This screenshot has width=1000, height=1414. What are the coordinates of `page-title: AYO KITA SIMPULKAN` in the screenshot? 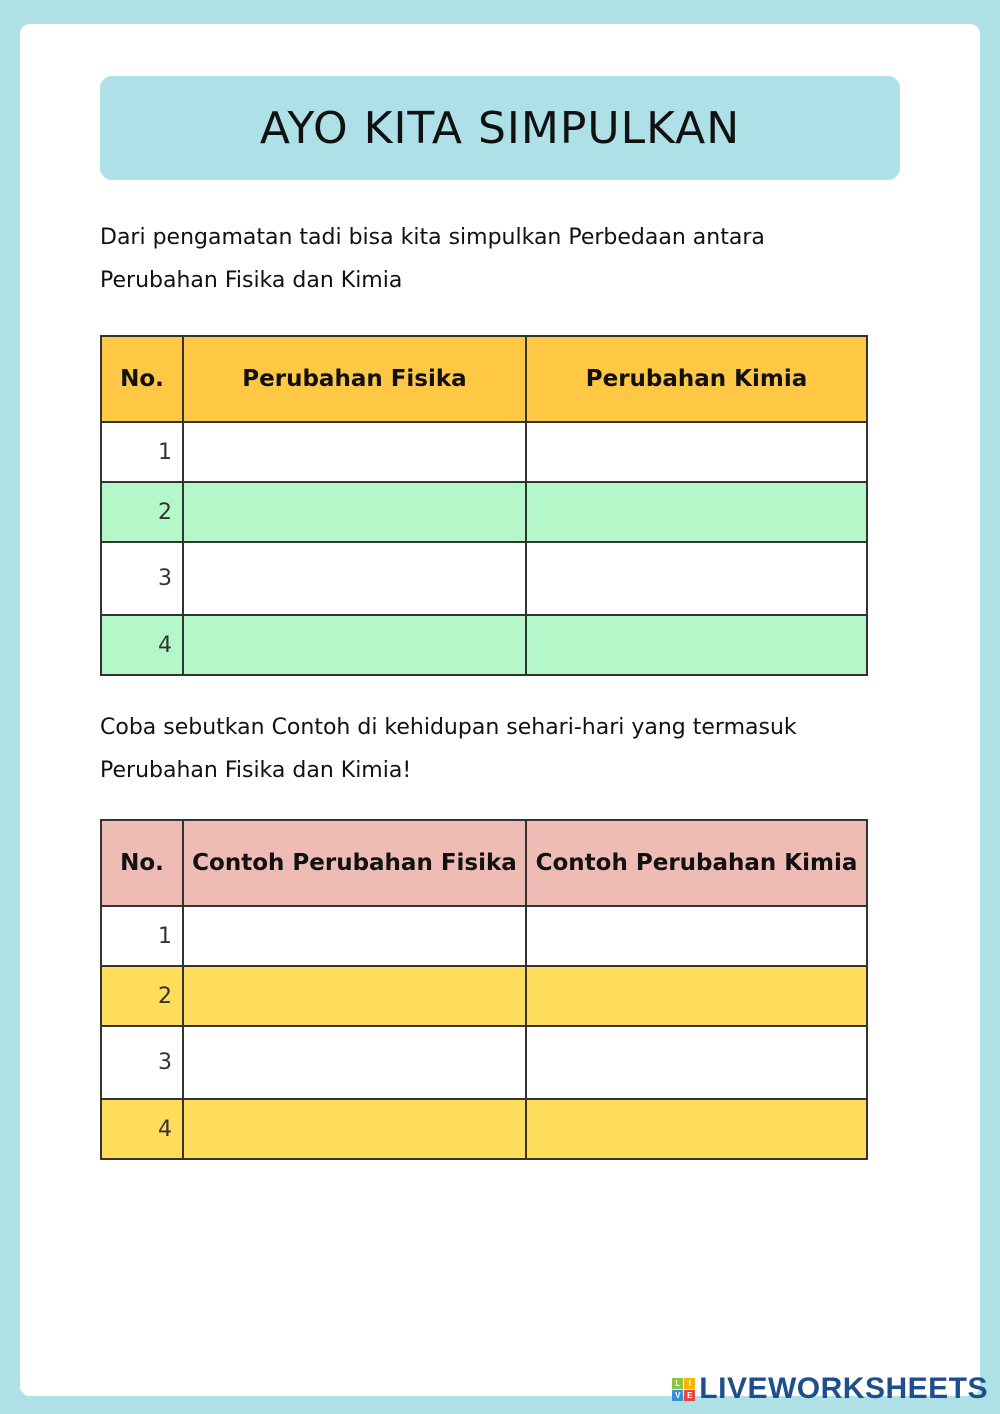 It's located at (500, 128).